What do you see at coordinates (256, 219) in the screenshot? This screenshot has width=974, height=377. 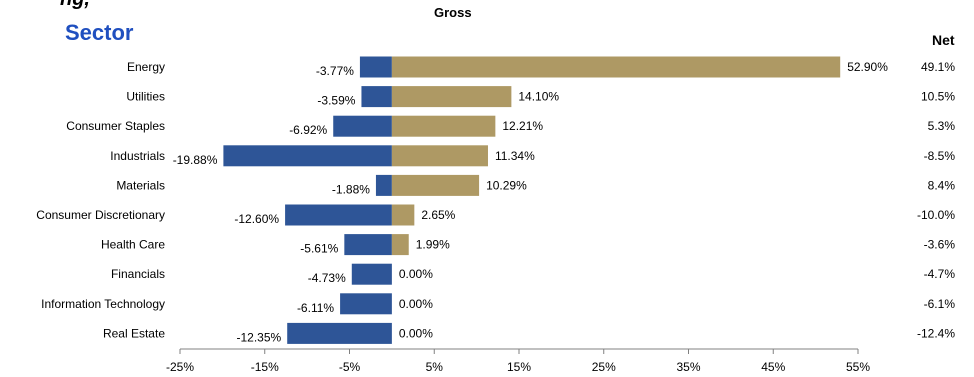 I see `short-value-label: -12.60%` at bounding box center [256, 219].